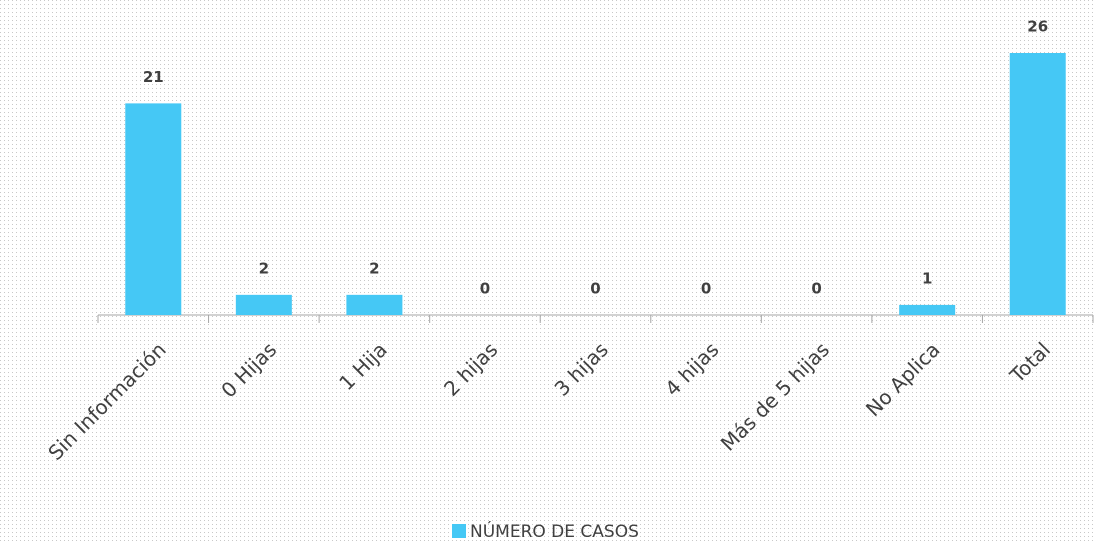  I want to click on legend-swatch, so click(459, 531).